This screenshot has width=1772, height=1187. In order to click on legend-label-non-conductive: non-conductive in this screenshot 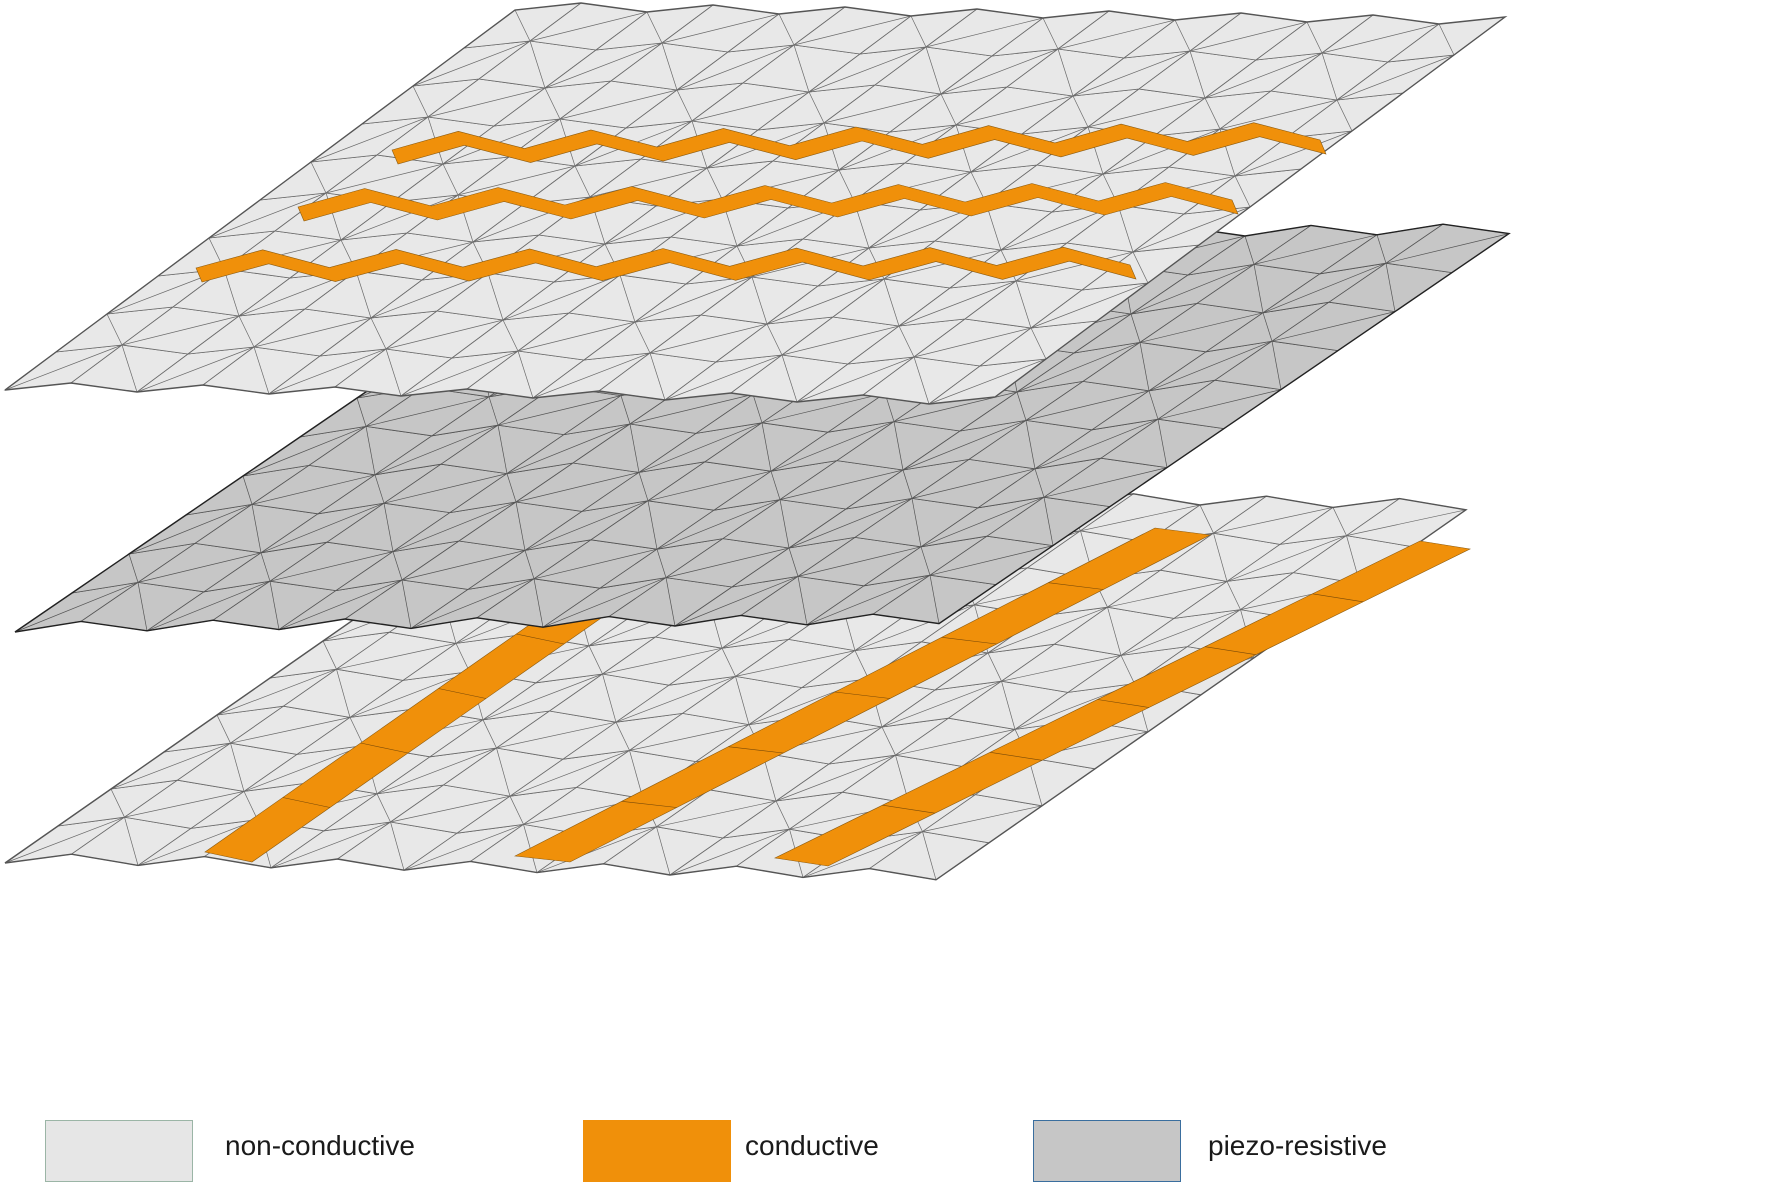, I will do `click(320, 1145)`.